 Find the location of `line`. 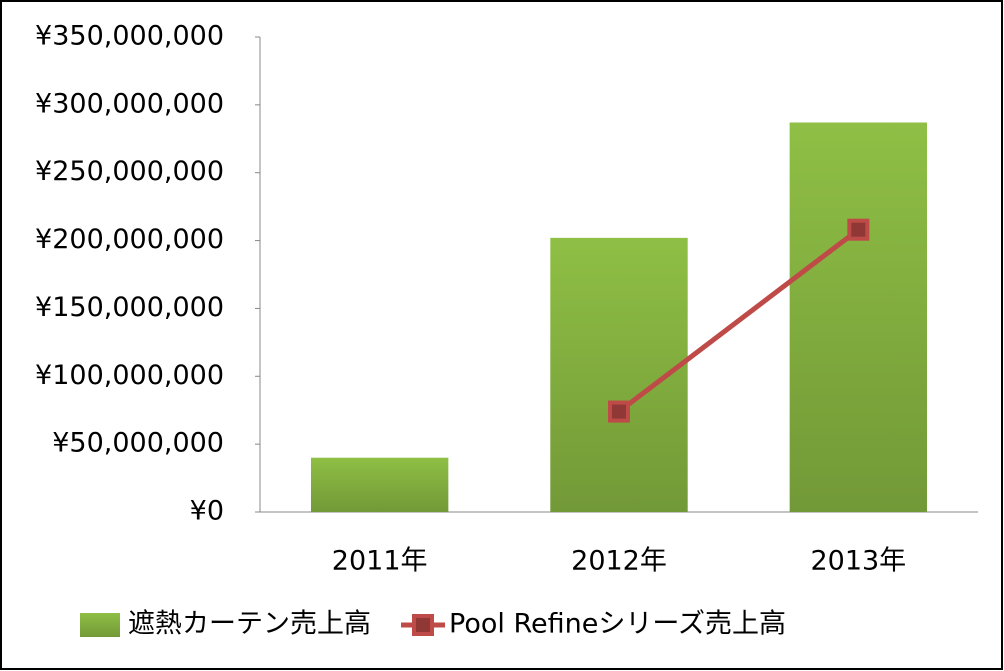

line is located at coordinates (738, 320).